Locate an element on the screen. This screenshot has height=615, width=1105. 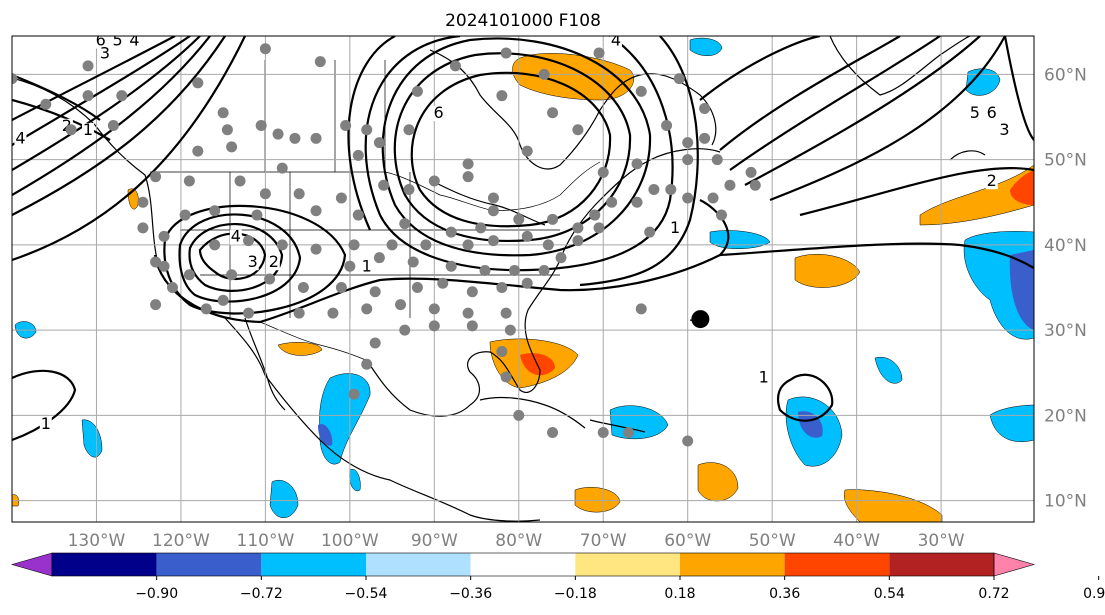
colorbar-tick-label: 0.72 is located at coordinates (993, 594).